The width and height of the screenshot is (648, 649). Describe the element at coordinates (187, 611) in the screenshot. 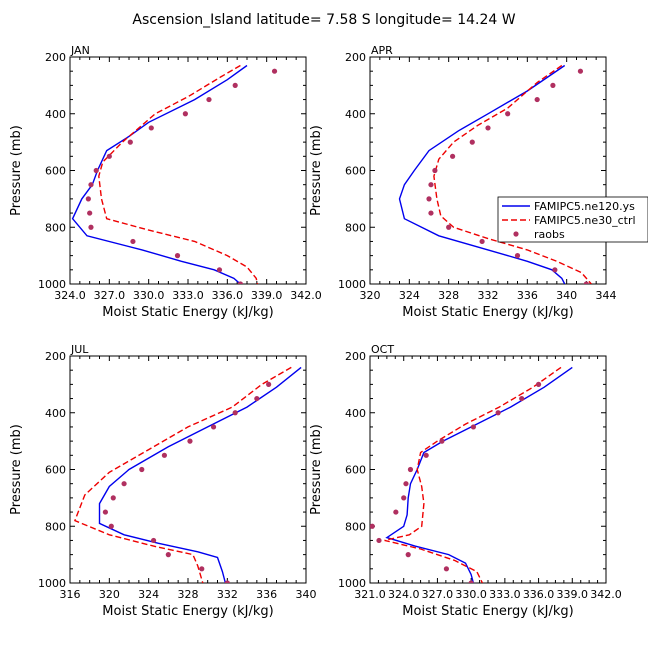

I see `x-axis-label: Moist Static Energy (kJ/kg)` at that location.